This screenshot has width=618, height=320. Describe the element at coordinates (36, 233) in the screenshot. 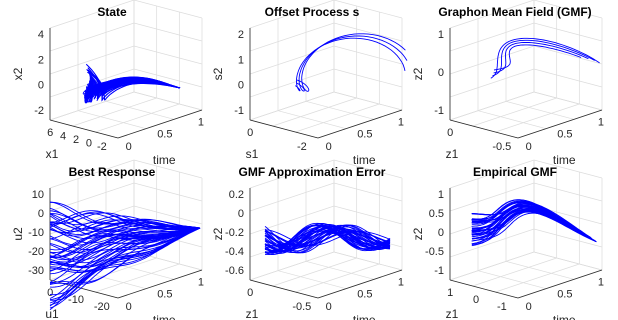

I see `y-tick-label: -10` at that location.